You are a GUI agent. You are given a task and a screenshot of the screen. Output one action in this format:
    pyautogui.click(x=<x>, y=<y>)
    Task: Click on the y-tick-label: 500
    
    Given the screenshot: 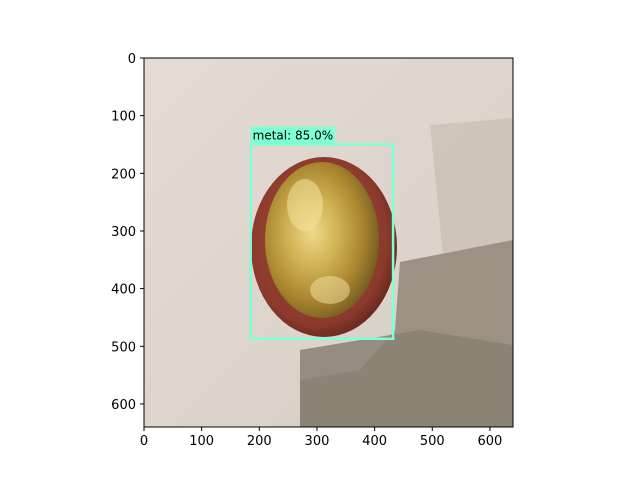 What is the action you would take?
    pyautogui.click(x=123, y=347)
    